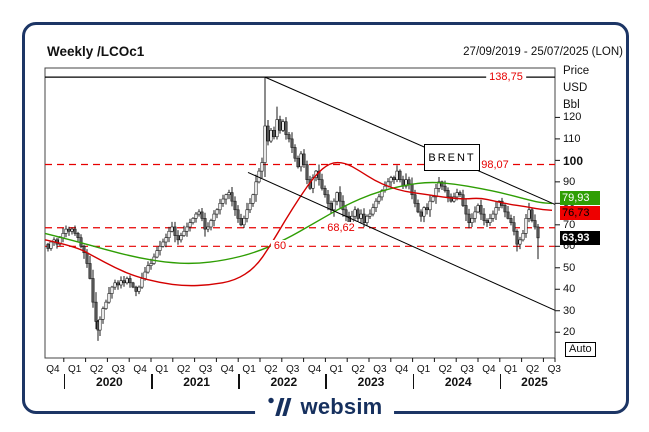 Image resolution: width=649 pixels, height=432 pixels. What do you see at coordinates (569, 310) in the screenshot?
I see `y-tick-label-30: 30` at bounding box center [569, 310].